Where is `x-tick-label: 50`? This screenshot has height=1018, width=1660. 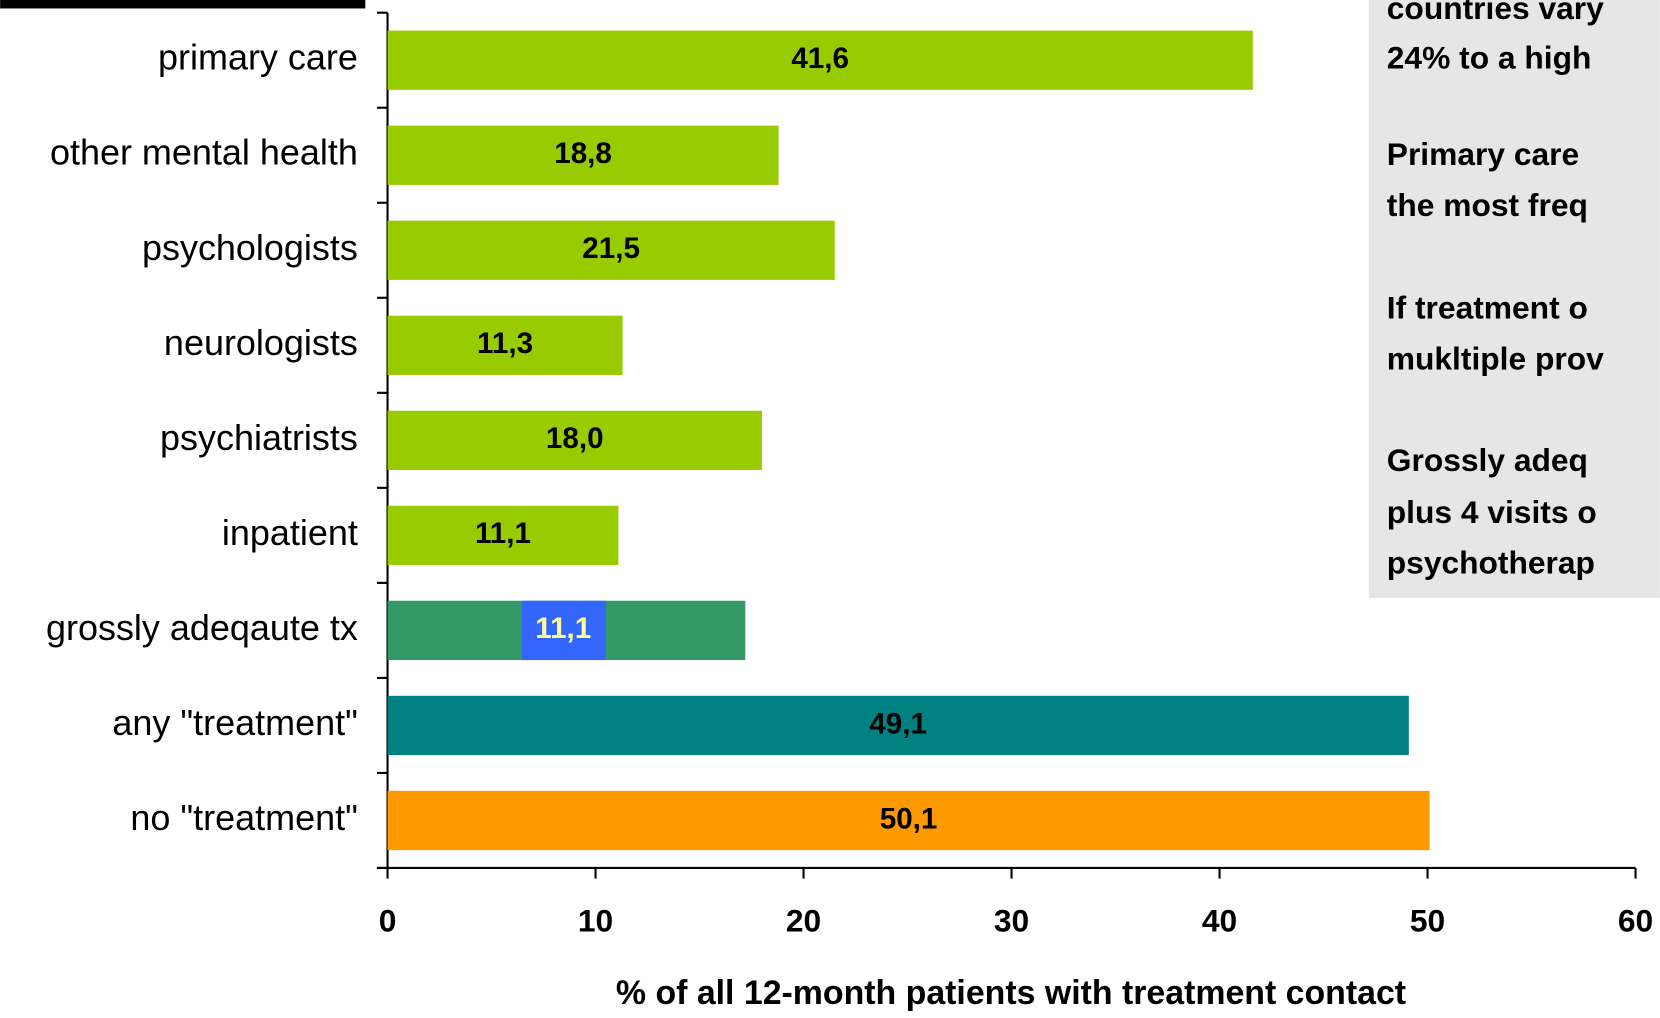 x-tick-label: 50 is located at coordinates (1427, 920).